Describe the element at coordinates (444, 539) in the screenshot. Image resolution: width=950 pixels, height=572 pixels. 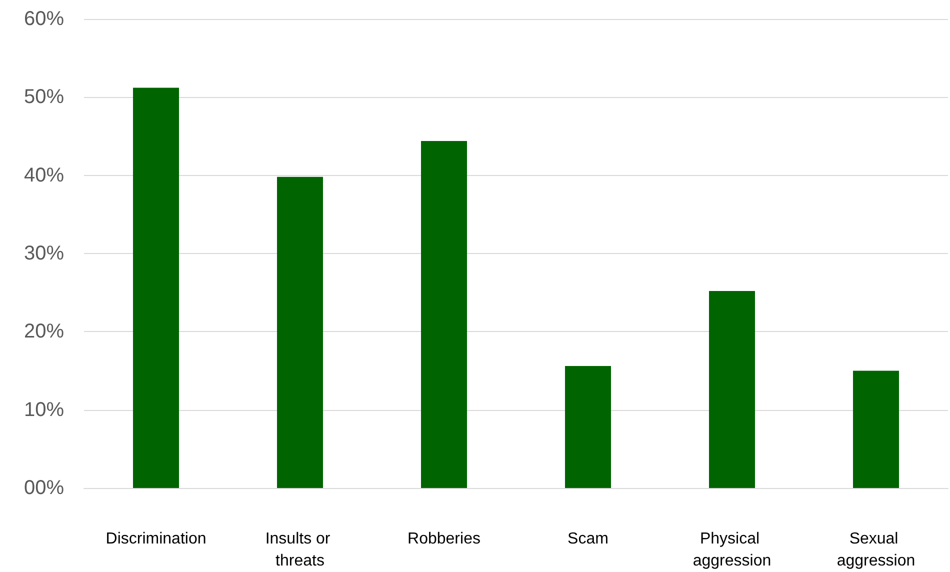
I see `x-tick-label: Robberies` at that location.